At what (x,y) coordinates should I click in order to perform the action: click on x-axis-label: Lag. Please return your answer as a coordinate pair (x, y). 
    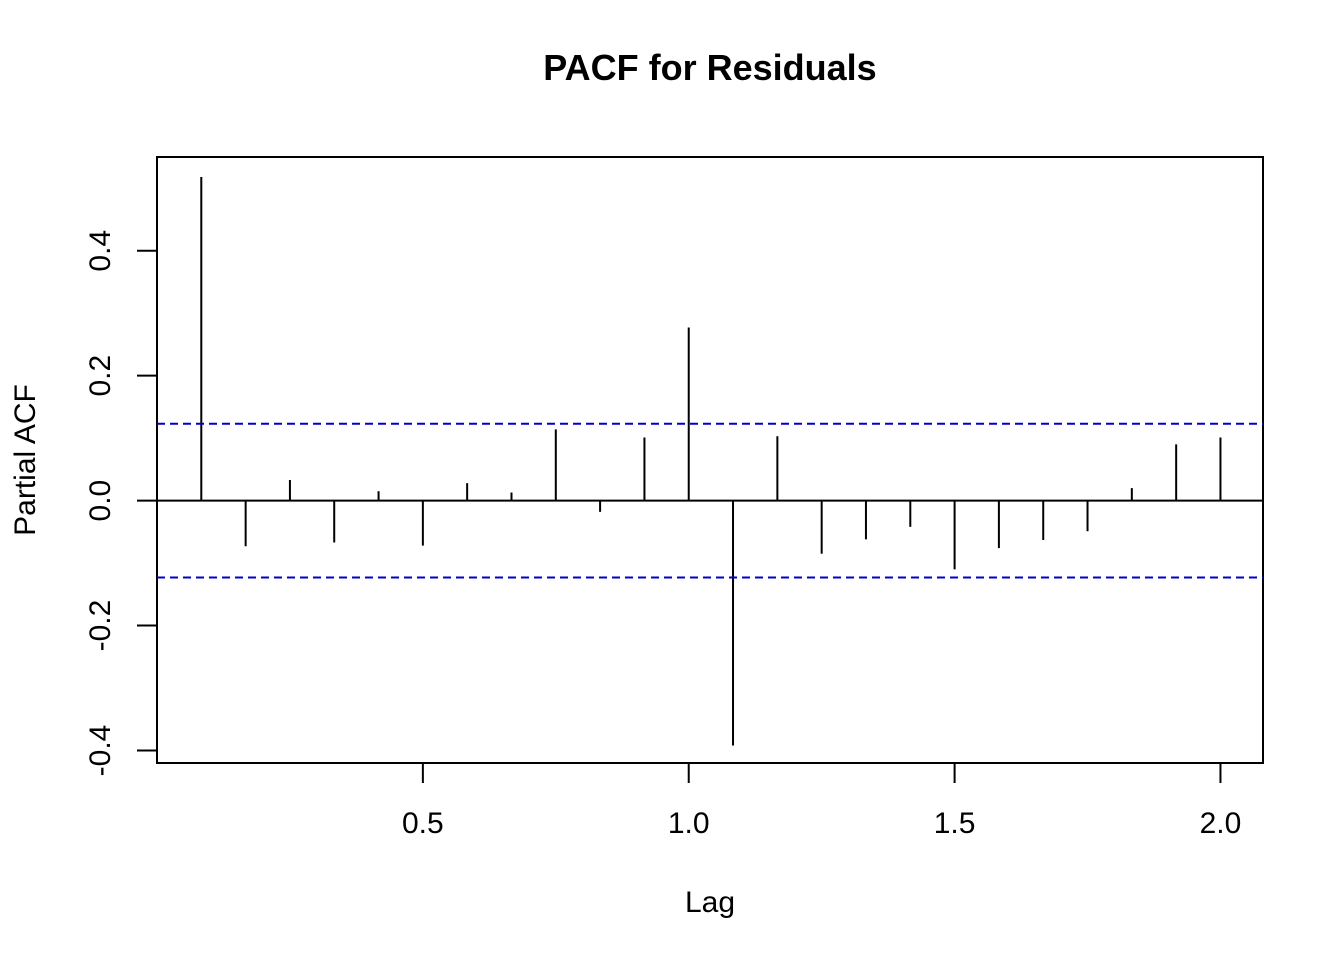
    Looking at the image, I should click on (710, 902).